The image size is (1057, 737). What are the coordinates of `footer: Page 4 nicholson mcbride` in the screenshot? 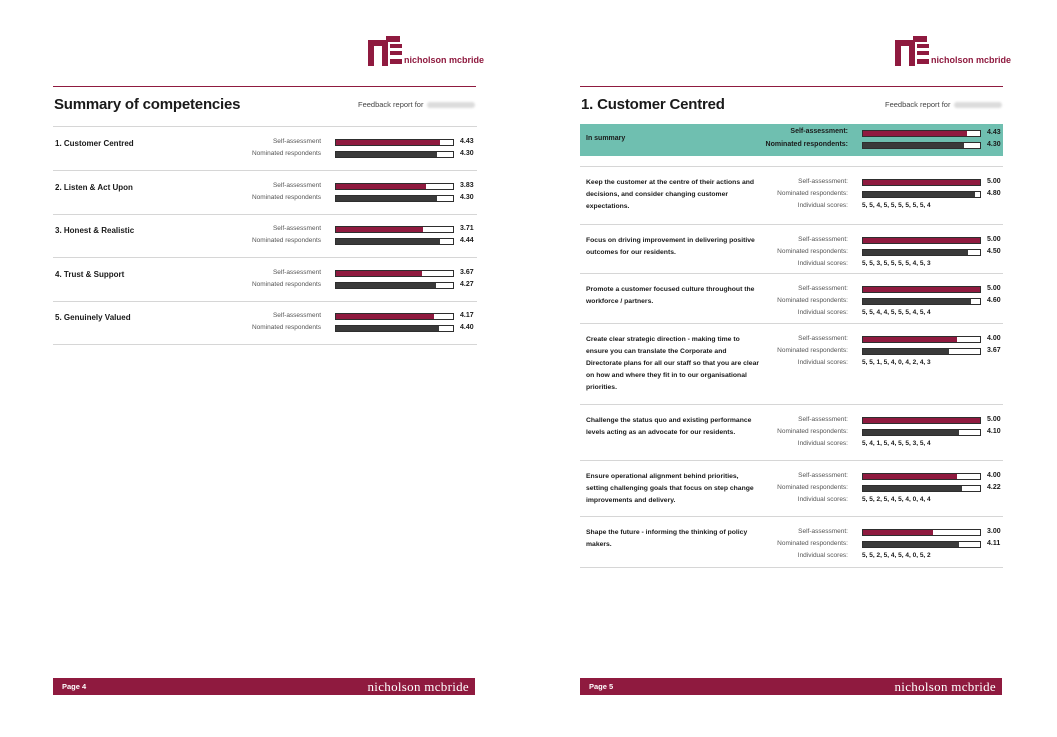 It's located at (264, 686).